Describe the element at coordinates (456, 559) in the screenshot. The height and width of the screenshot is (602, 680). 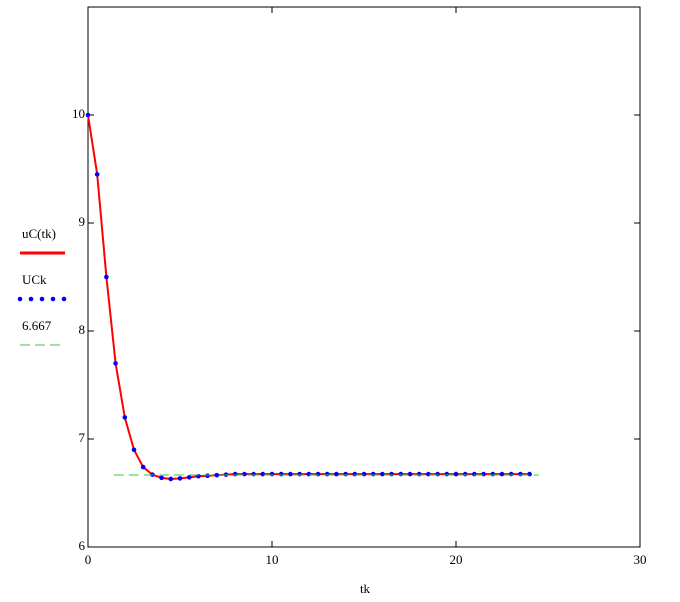
I see `x-tick-label: 20` at that location.